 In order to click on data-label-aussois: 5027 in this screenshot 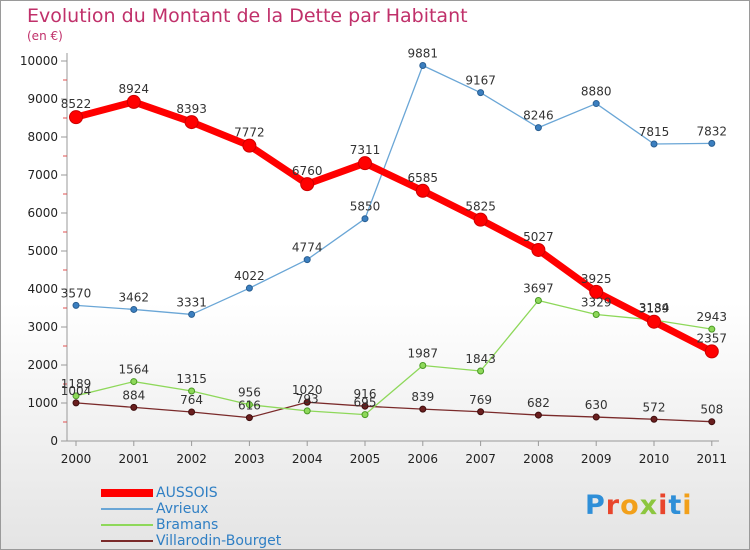, I will do `click(538, 237)`.